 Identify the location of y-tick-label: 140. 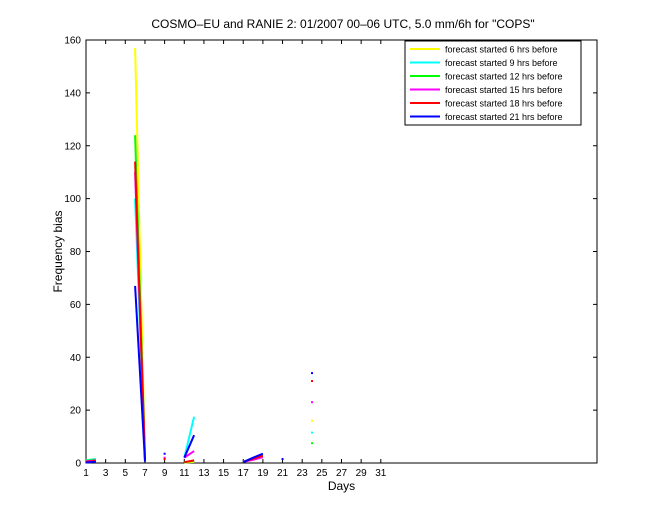
(72, 93).